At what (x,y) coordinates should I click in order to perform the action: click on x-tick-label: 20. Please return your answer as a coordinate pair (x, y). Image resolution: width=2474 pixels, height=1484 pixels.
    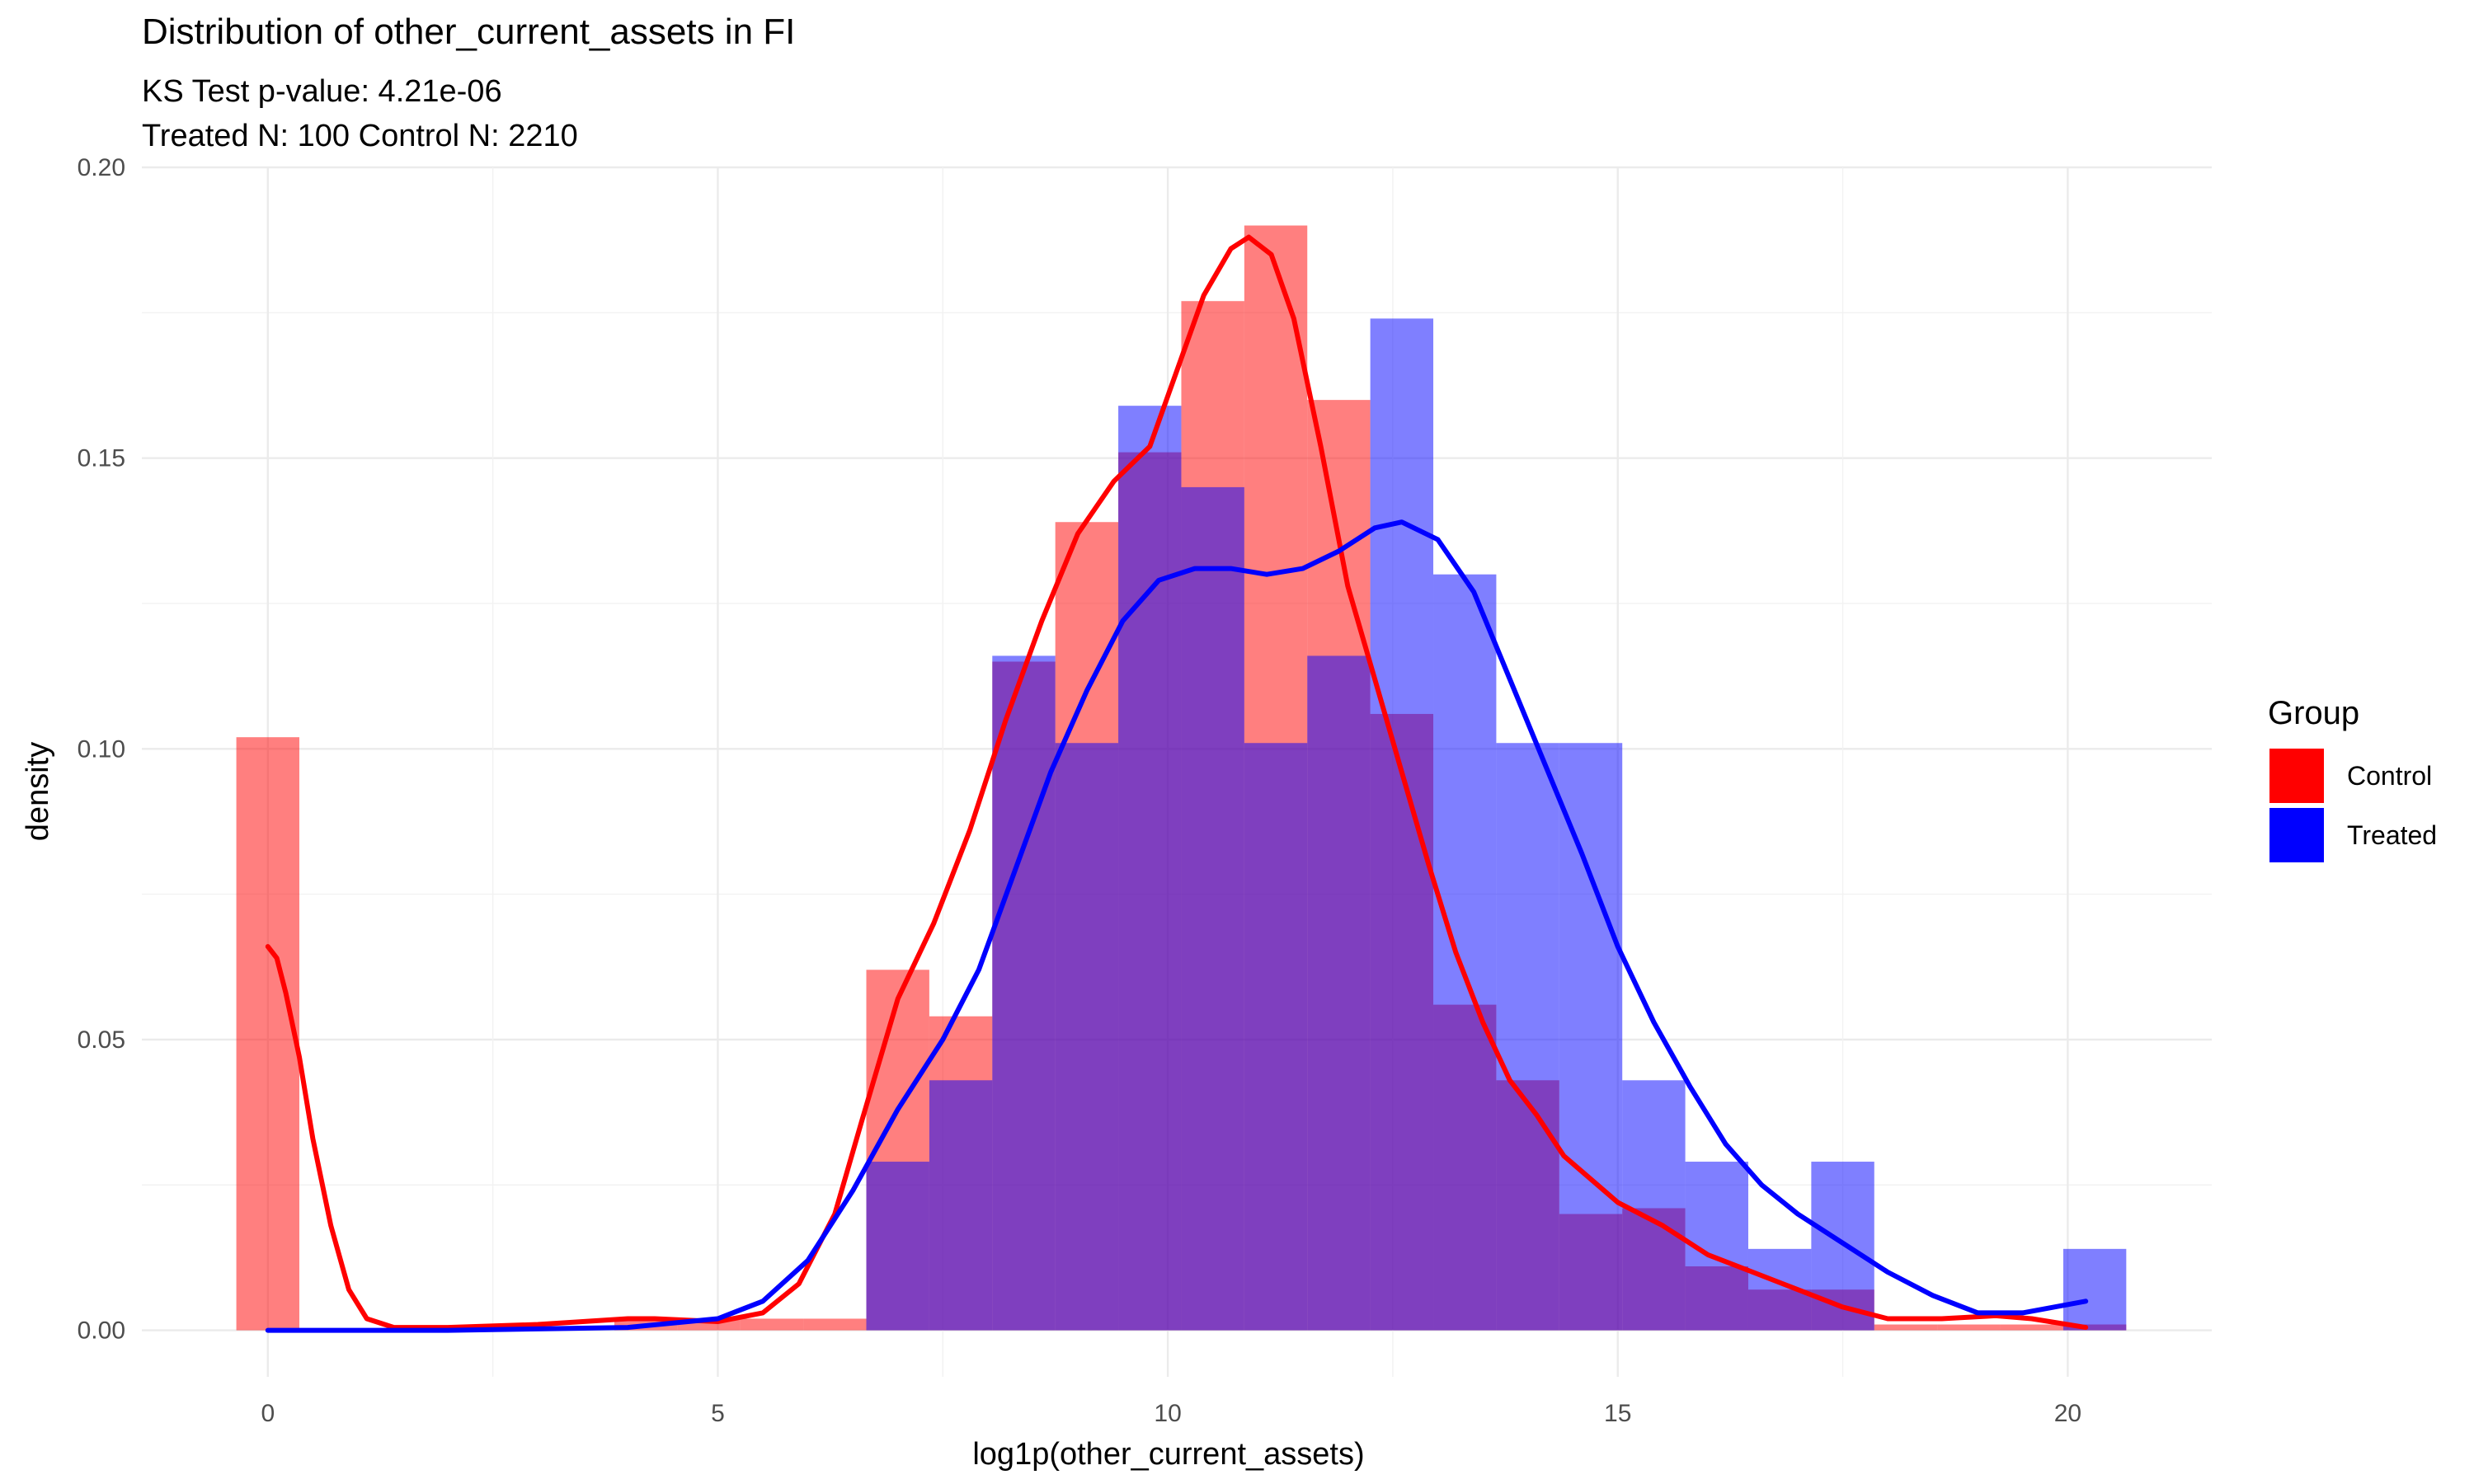
    Looking at the image, I should click on (2067, 1413).